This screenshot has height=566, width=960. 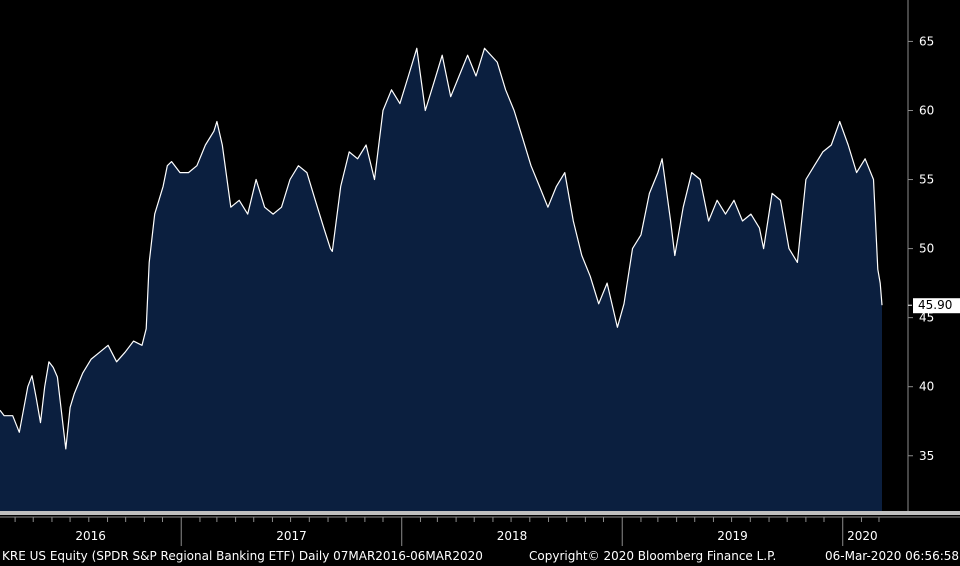 What do you see at coordinates (291, 536) in the screenshot?
I see `x-tick-label-2017: 2017` at bounding box center [291, 536].